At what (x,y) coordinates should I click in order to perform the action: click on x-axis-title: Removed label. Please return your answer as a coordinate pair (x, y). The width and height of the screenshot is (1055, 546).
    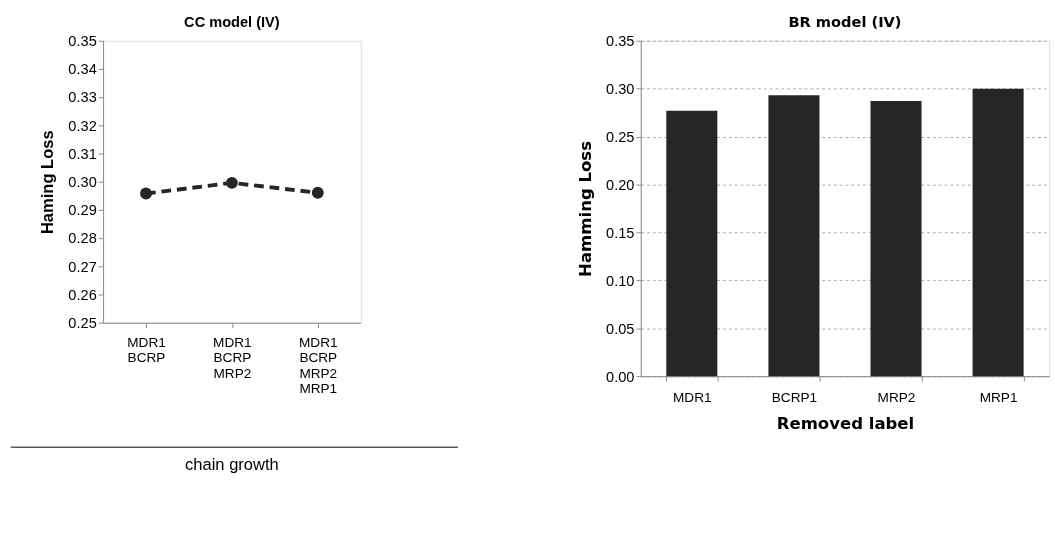
    Looking at the image, I should click on (845, 424).